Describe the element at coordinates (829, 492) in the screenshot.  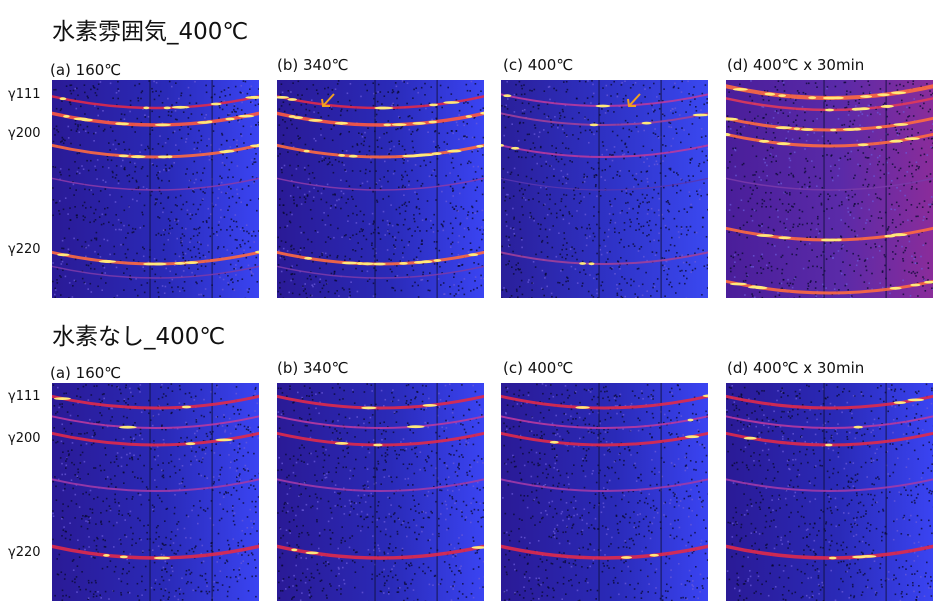
I see `diffraction-image-n-d` at that location.